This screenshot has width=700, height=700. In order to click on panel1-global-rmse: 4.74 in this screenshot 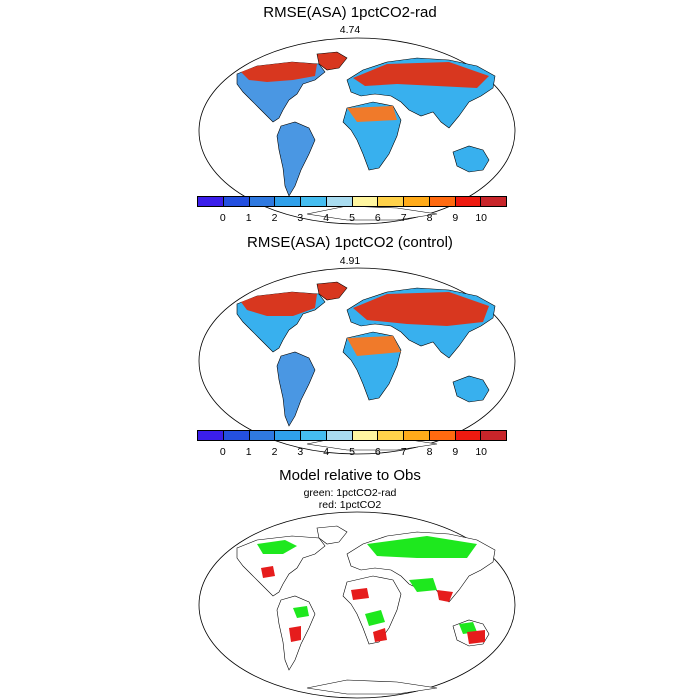, I will do `click(350, 30)`.